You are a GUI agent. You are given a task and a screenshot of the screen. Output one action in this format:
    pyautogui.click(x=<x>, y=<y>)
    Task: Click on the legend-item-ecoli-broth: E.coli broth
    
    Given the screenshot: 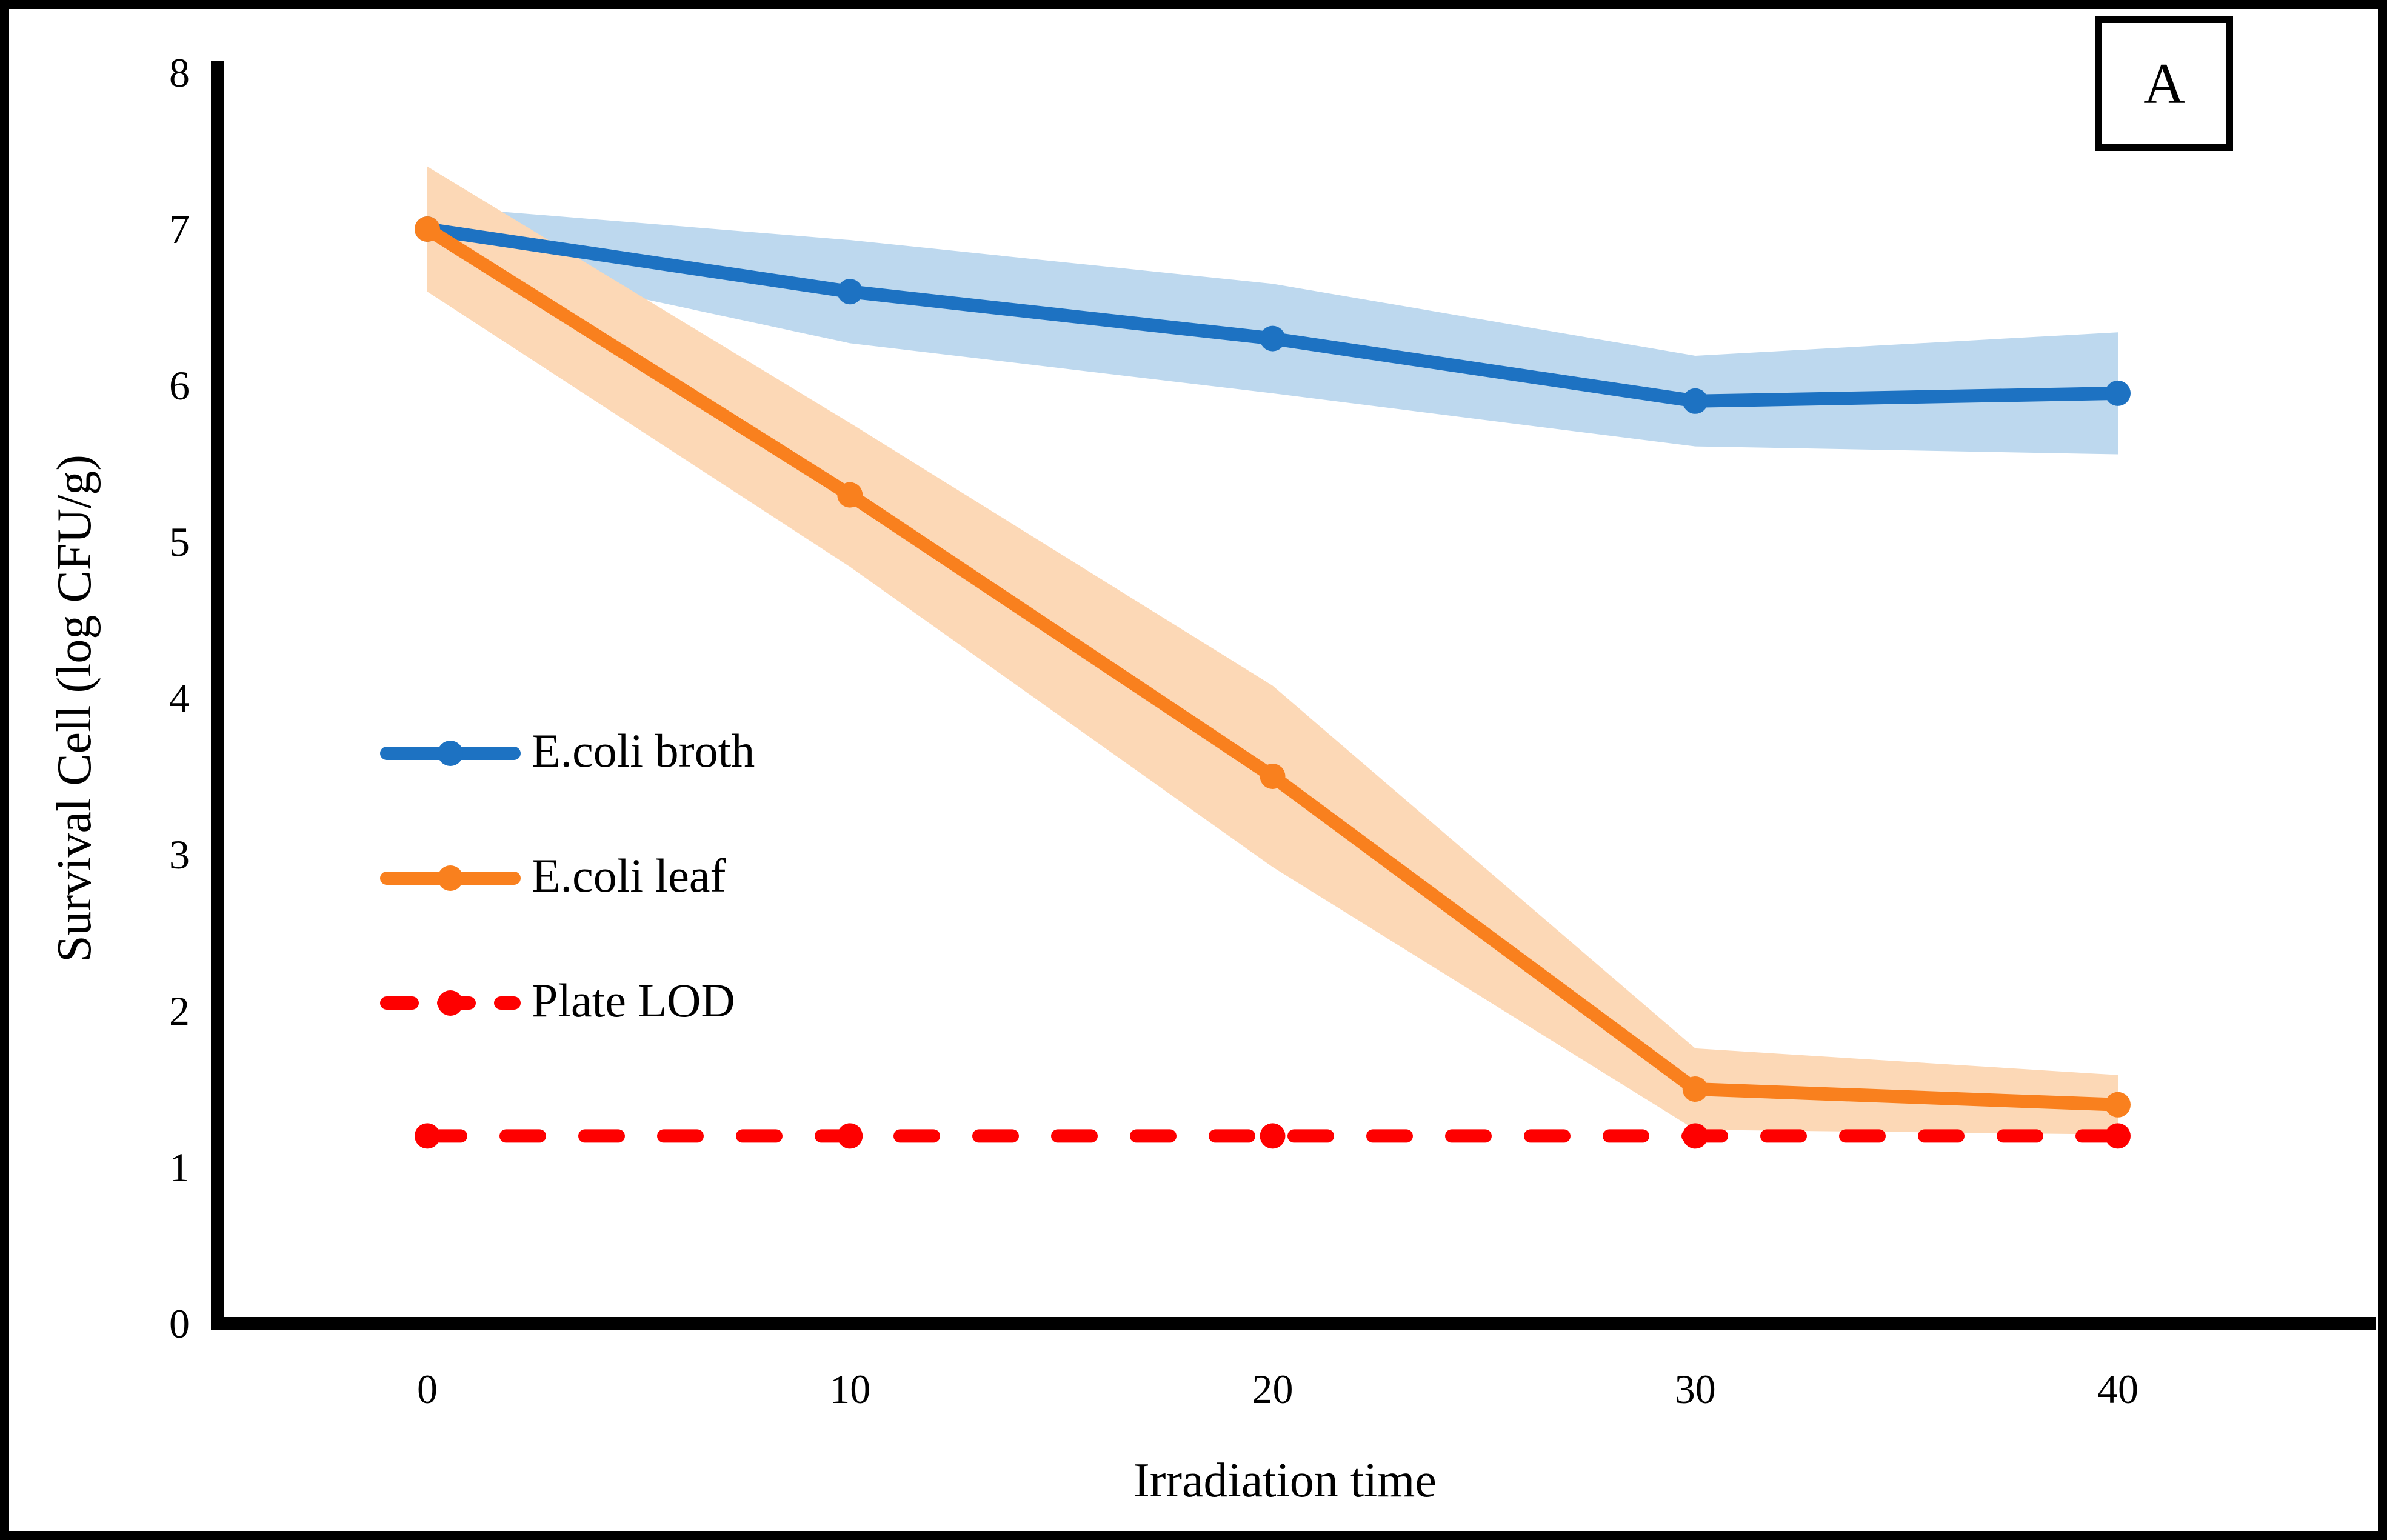 What is the action you would take?
    pyautogui.click(x=568, y=750)
    